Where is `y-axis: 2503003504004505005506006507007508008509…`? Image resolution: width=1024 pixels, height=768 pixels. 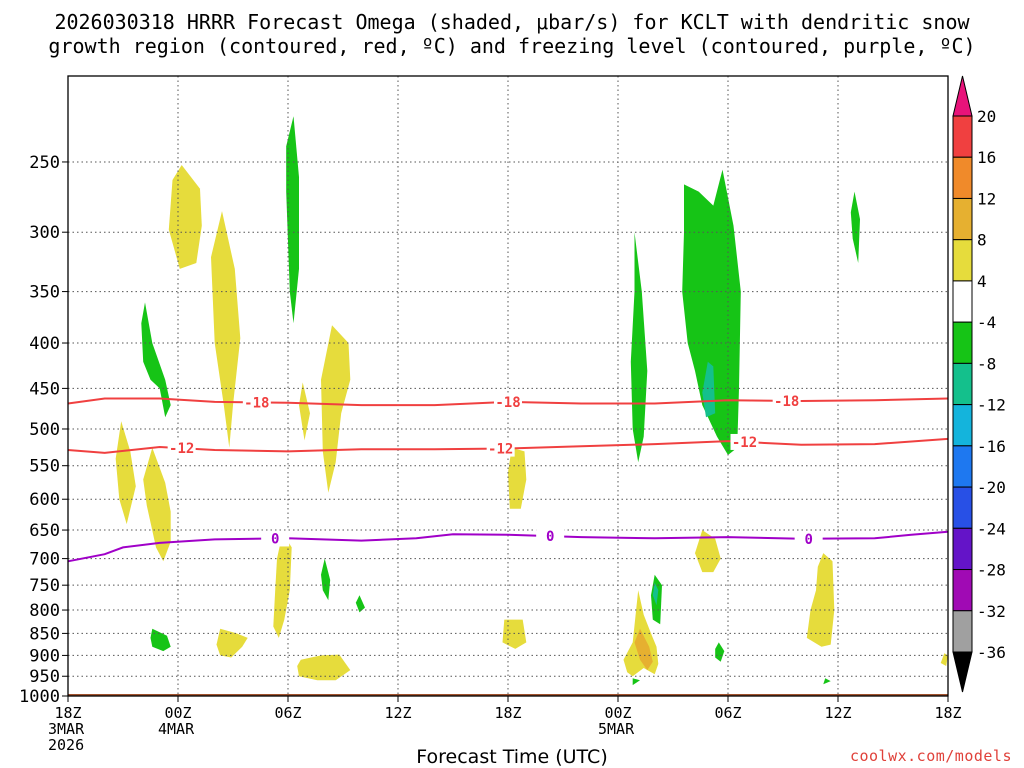 y-axis: 2503003504004505005506006507007508008509… is located at coordinates (43, 430).